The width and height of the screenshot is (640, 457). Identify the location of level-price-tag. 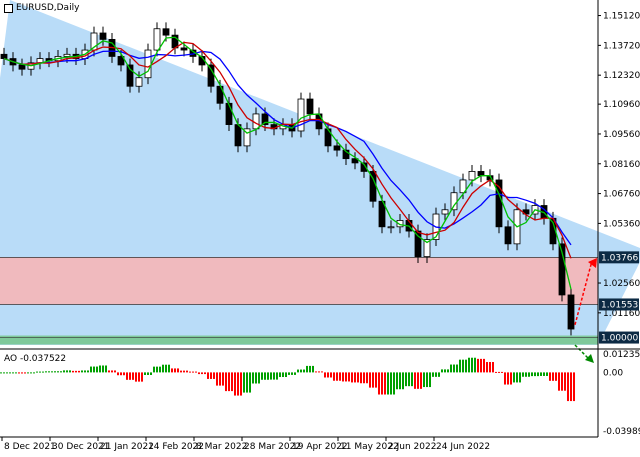
(619, 257).